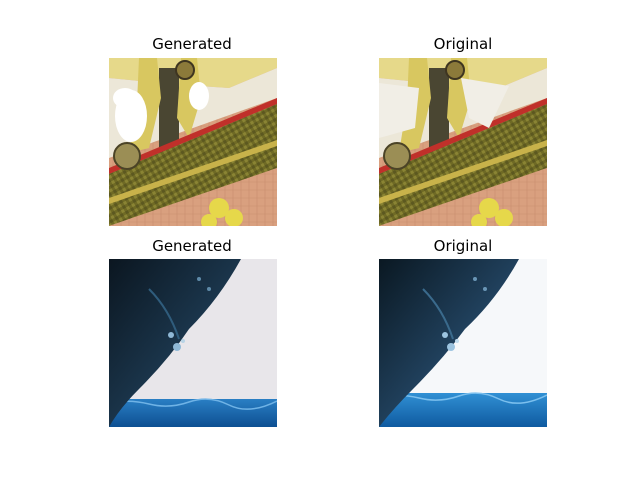 Image resolution: width=640 pixels, height=480 pixels. What do you see at coordinates (193, 142) in the screenshot?
I see `generated-garment-image` at bounding box center [193, 142].